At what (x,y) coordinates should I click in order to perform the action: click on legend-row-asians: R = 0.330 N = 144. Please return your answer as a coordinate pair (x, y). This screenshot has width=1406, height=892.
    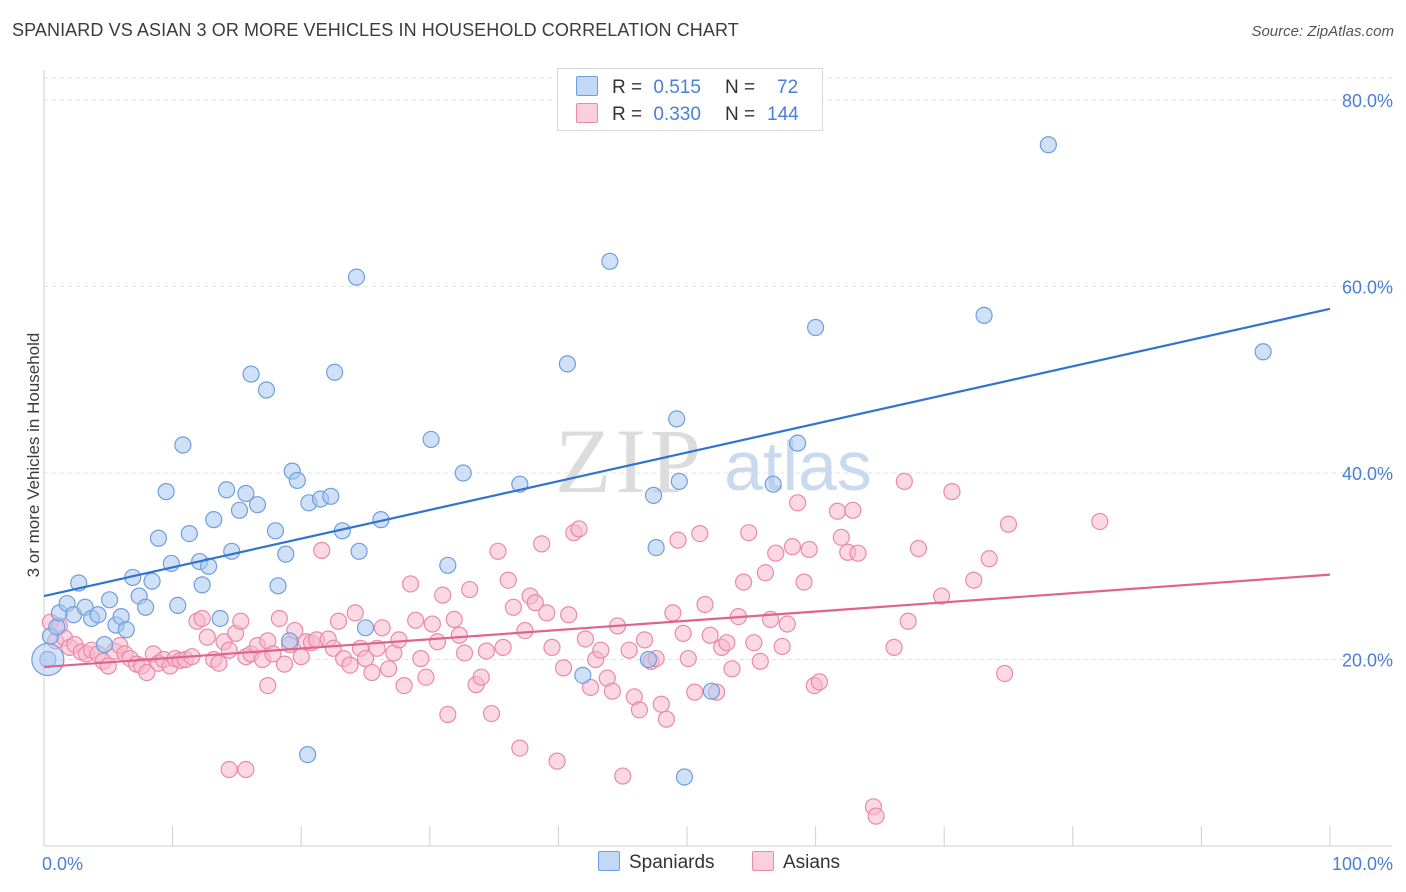
    Looking at the image, I should click on (687, 114).